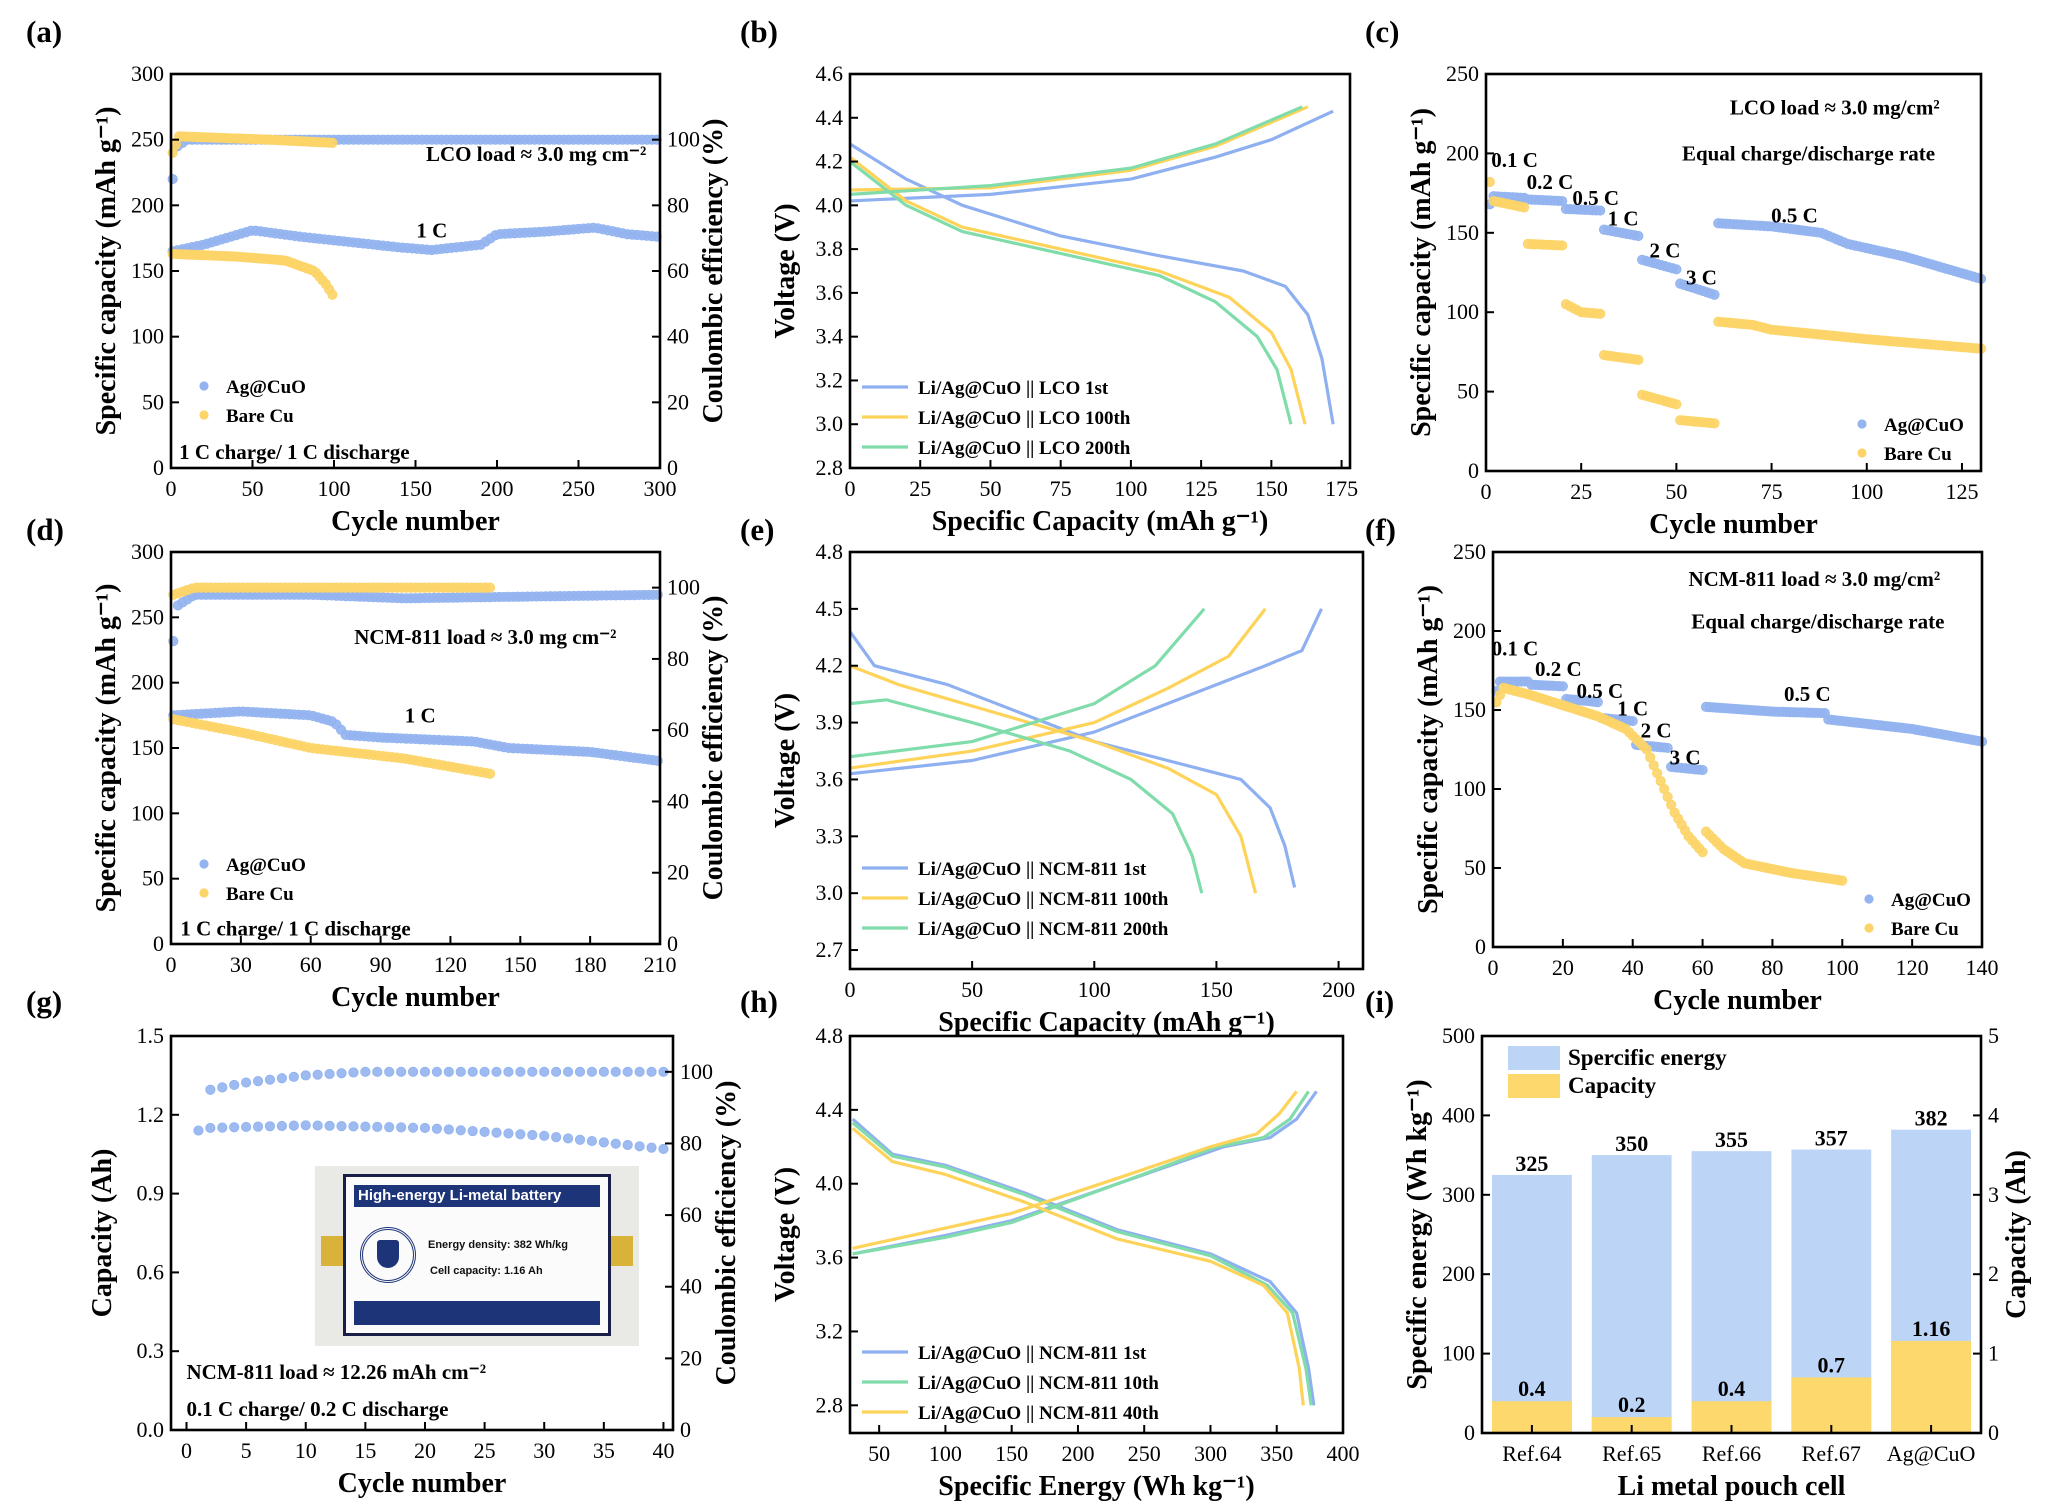  What do you see at coordinates (1550, 182) in the screenshot?
I see `annotation: 0.2 C` at bounding box center [1550, 182].